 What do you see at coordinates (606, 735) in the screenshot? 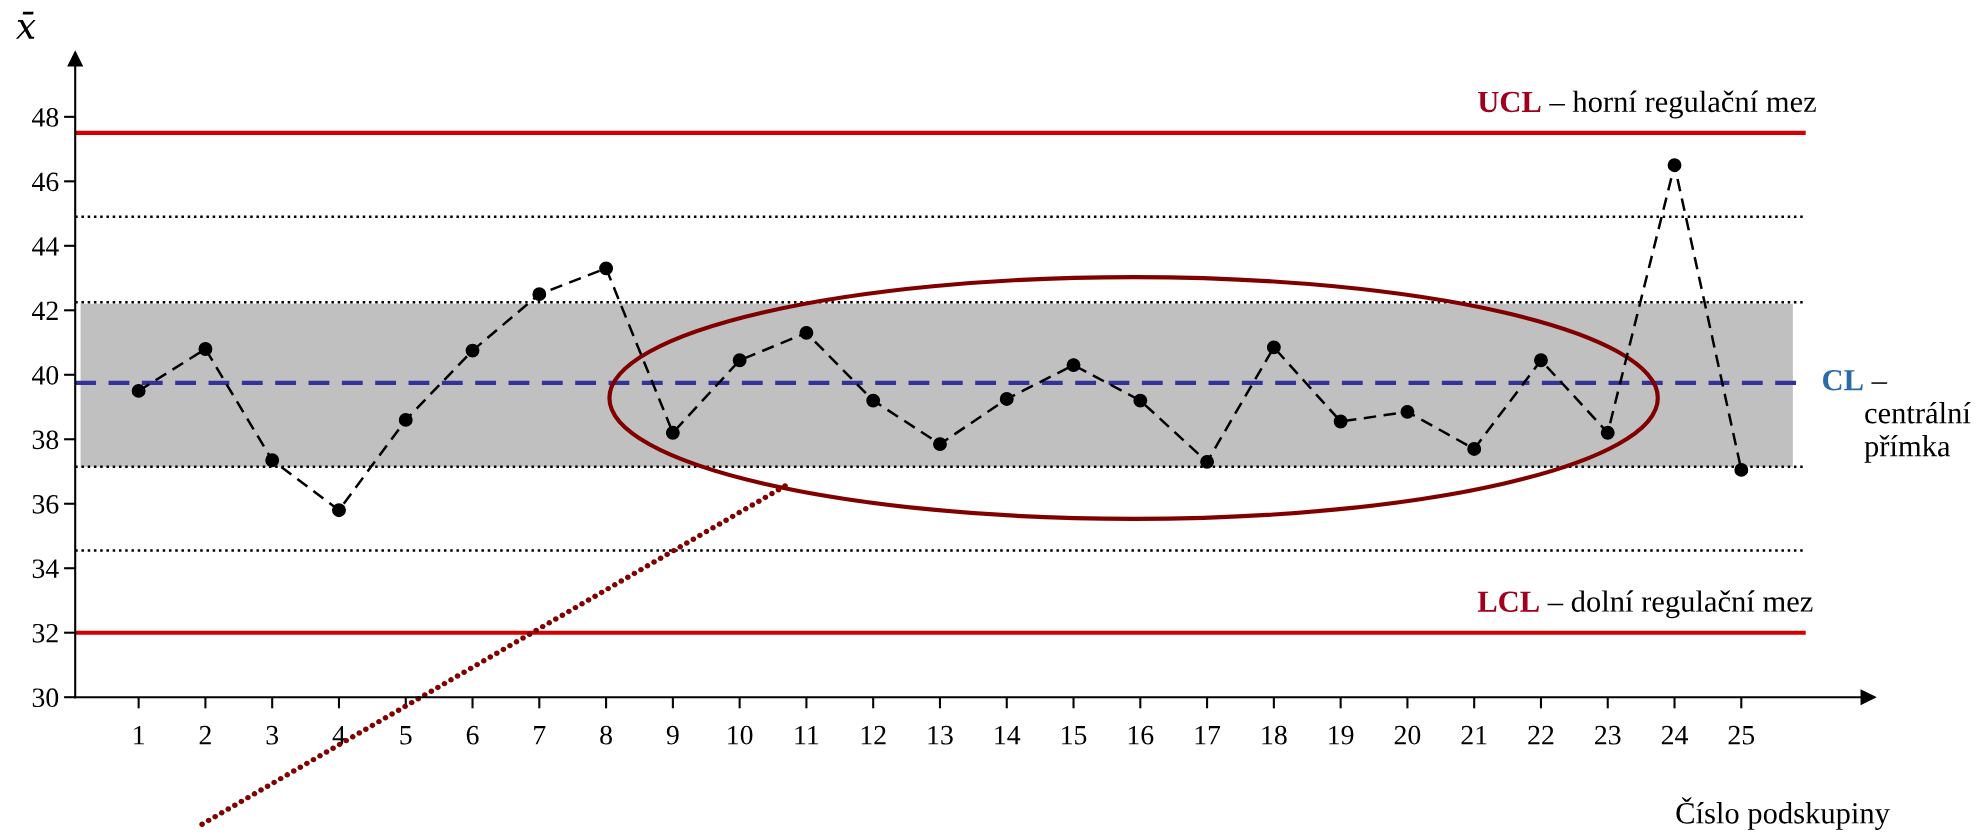
I see `x-tick-label: 8` at bounding box center [606, 735].